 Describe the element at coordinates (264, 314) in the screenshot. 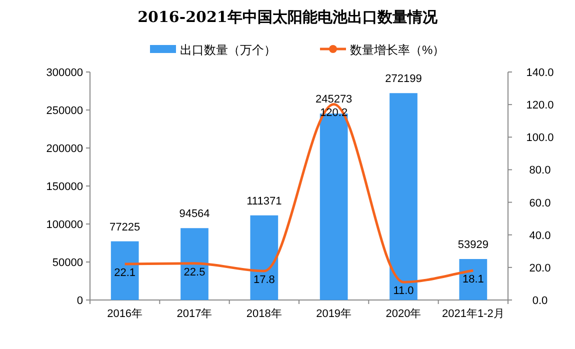

I see `x-tick-label: 2018年` at that location.